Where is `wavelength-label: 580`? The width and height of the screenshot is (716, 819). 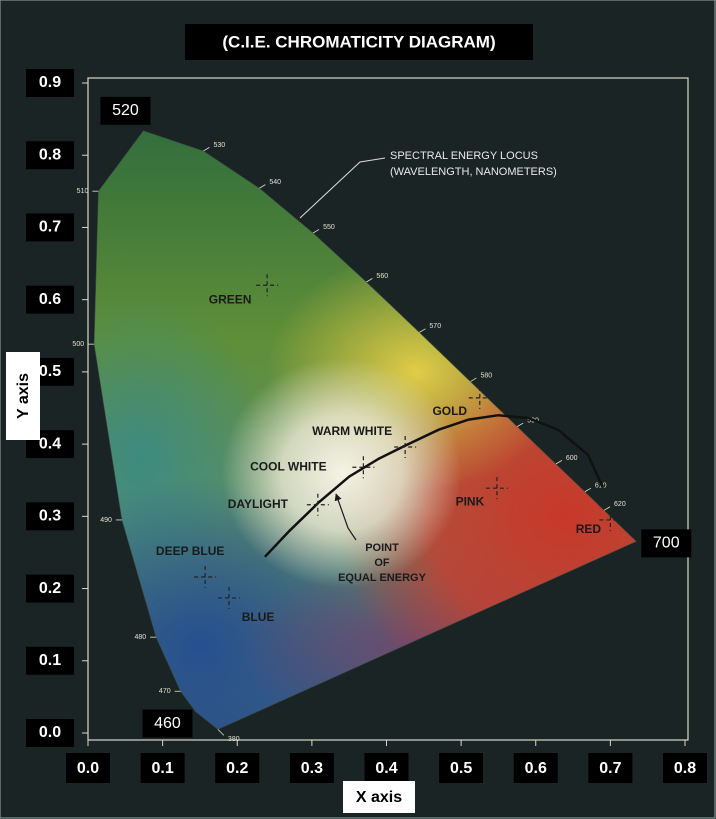 wavelength-label: 580 is located at coordinates (486, 375).